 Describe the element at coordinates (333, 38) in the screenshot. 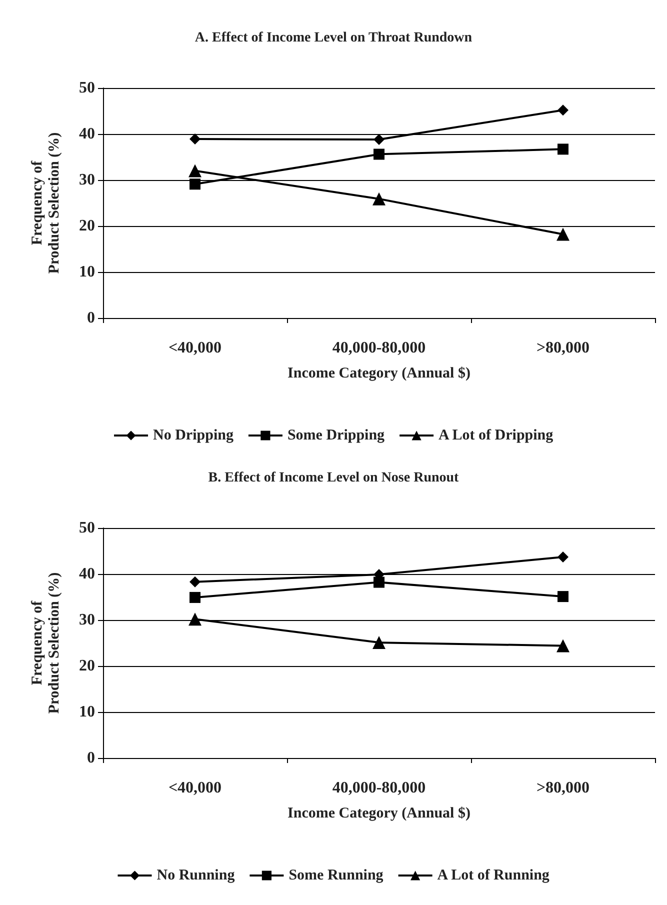

I see `chart-title: A. Effect of Income Level on Throat Rundown` at that location.